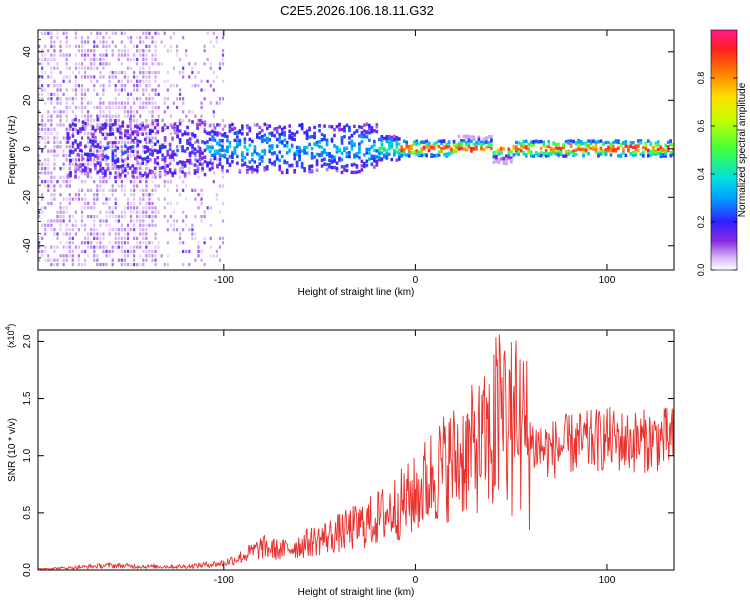 This screenshot has height=605, width=750. What do you see at coordinates (416, 280) in the screenshot?
I see `spectrogram-x-tick-label: 0` at bounding box center [416, 280].